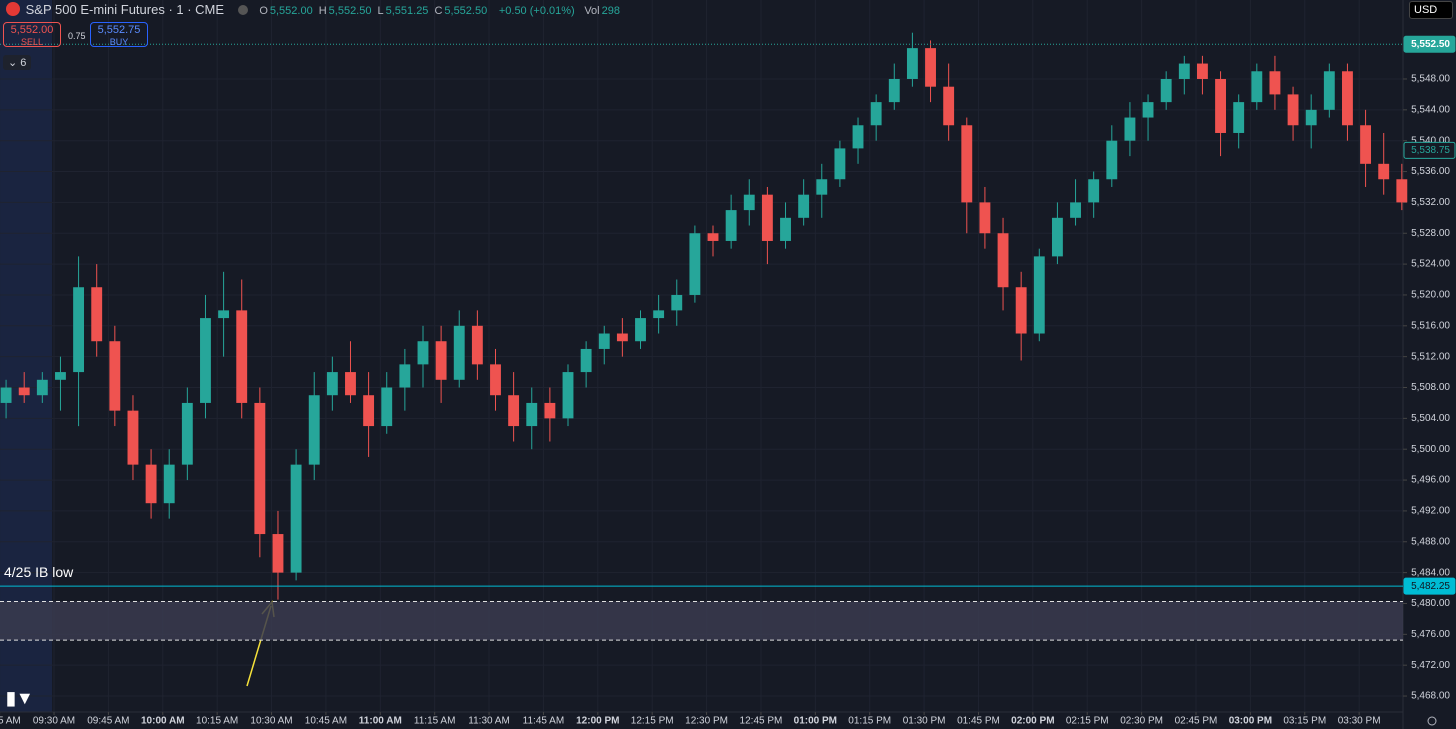  Describe the element at coordinates (978, 721) in the screenshot. I see `x-tick-label: 01:45 PM` at that location.